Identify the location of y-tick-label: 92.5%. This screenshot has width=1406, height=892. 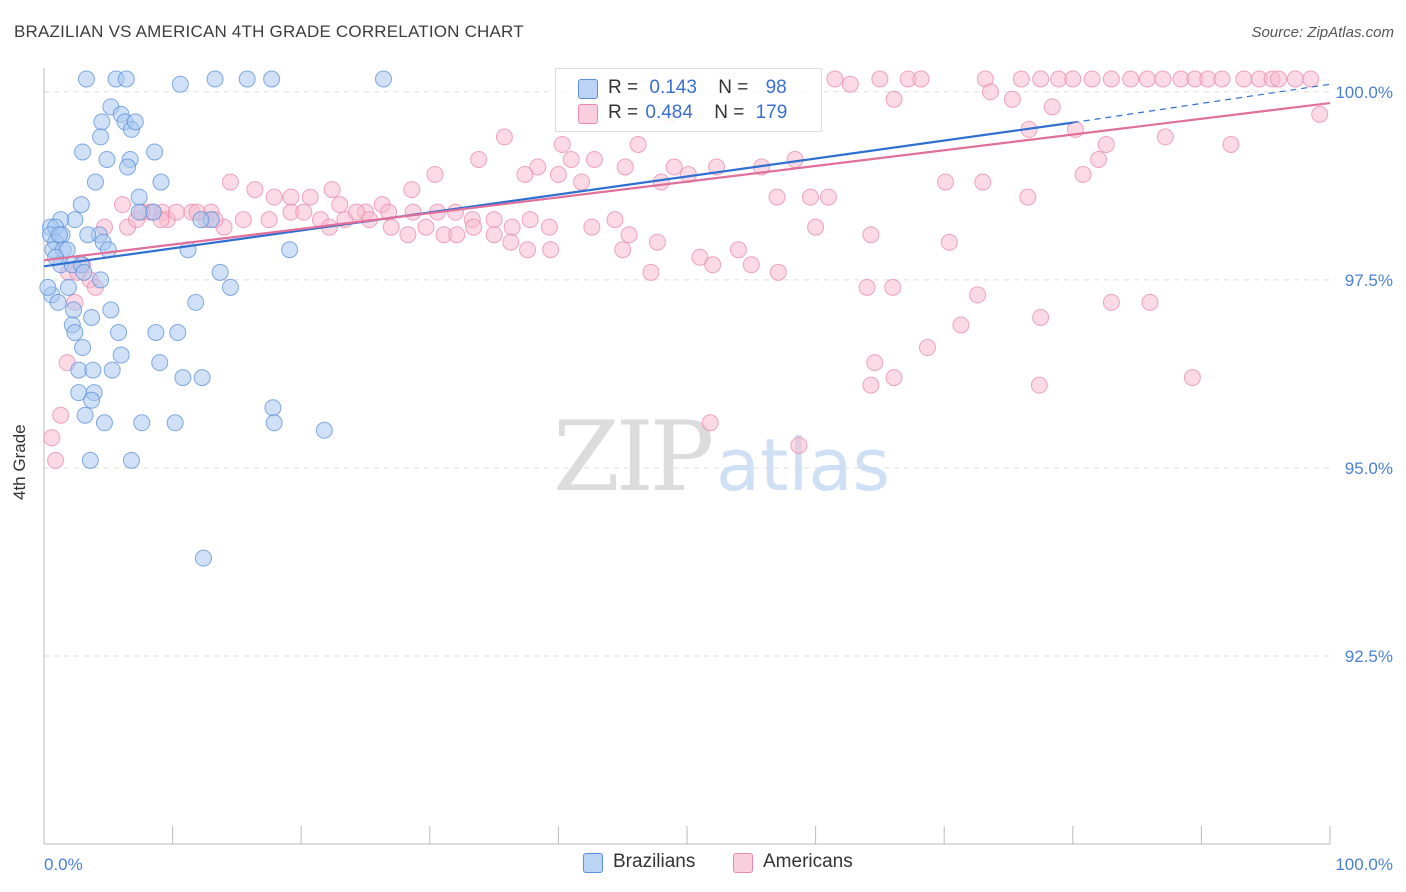
(1369, 656).